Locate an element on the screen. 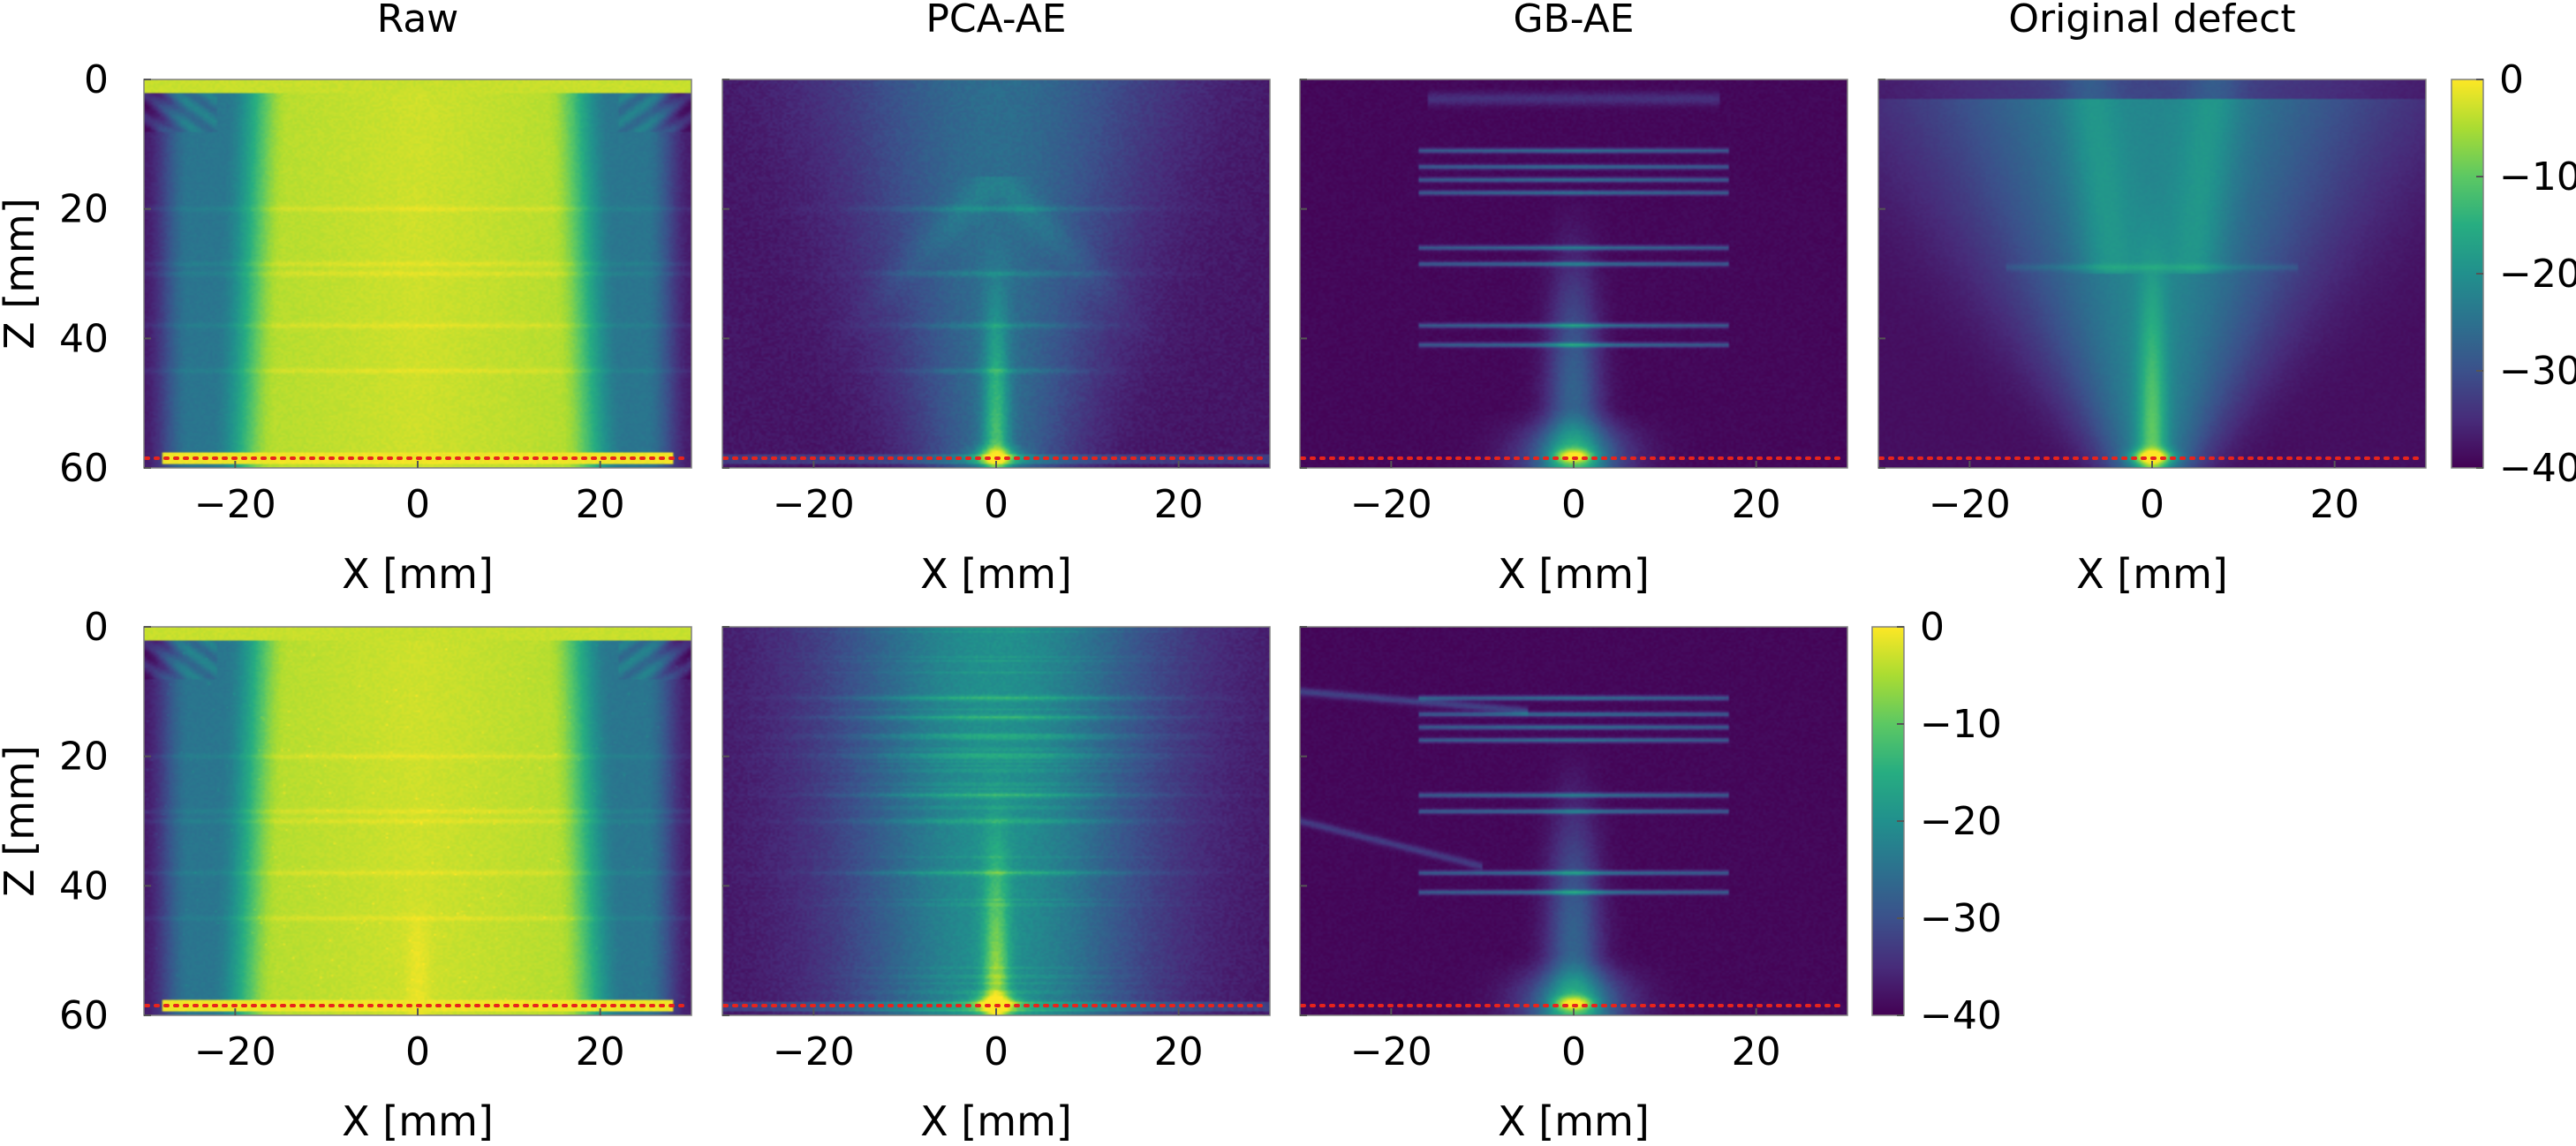 This screenshot has height=1146, width=2576. panel-title: PCA-AE is located at coordinates (995, 20).